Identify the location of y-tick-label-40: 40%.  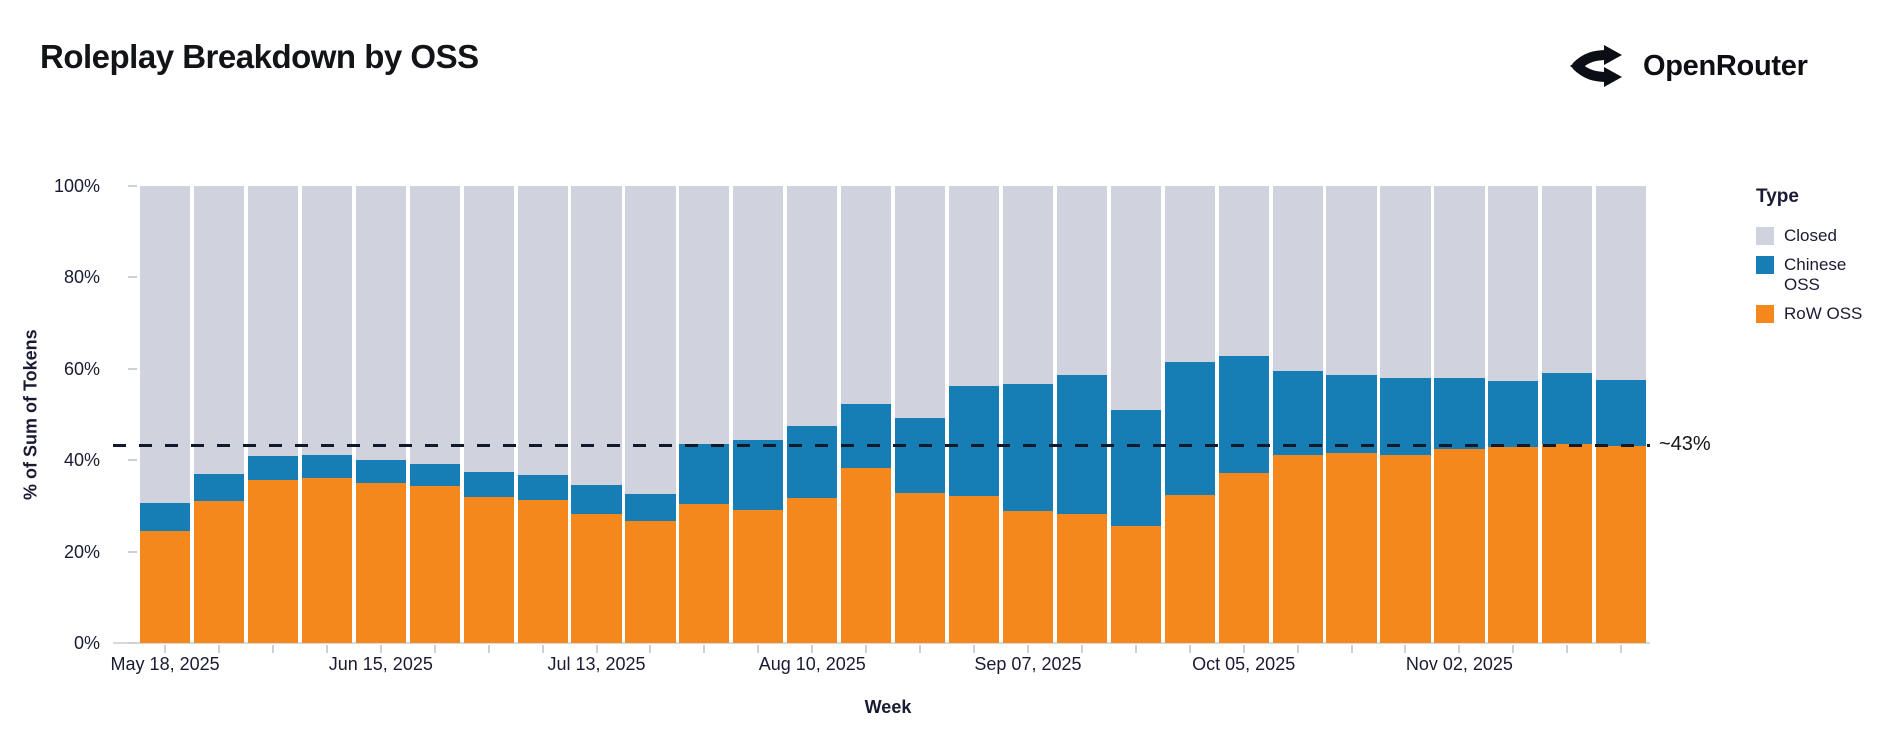
(81, 460).